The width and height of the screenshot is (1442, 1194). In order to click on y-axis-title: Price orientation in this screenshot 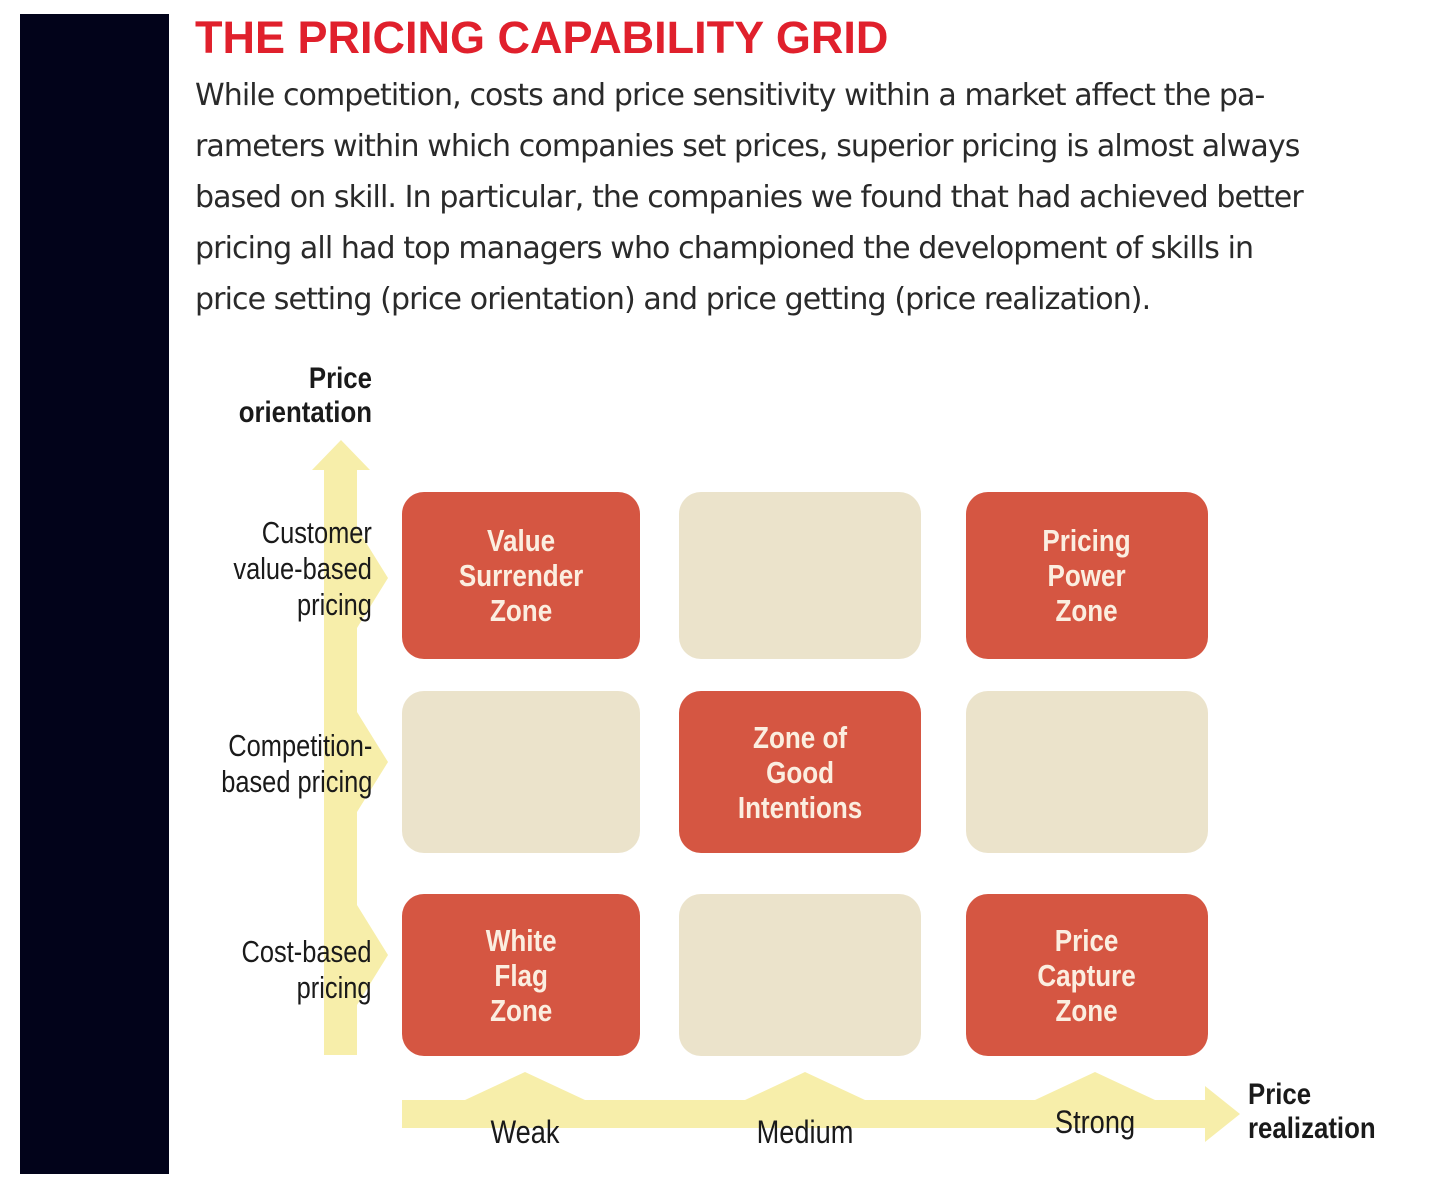, I will do `click(305, 396)`.